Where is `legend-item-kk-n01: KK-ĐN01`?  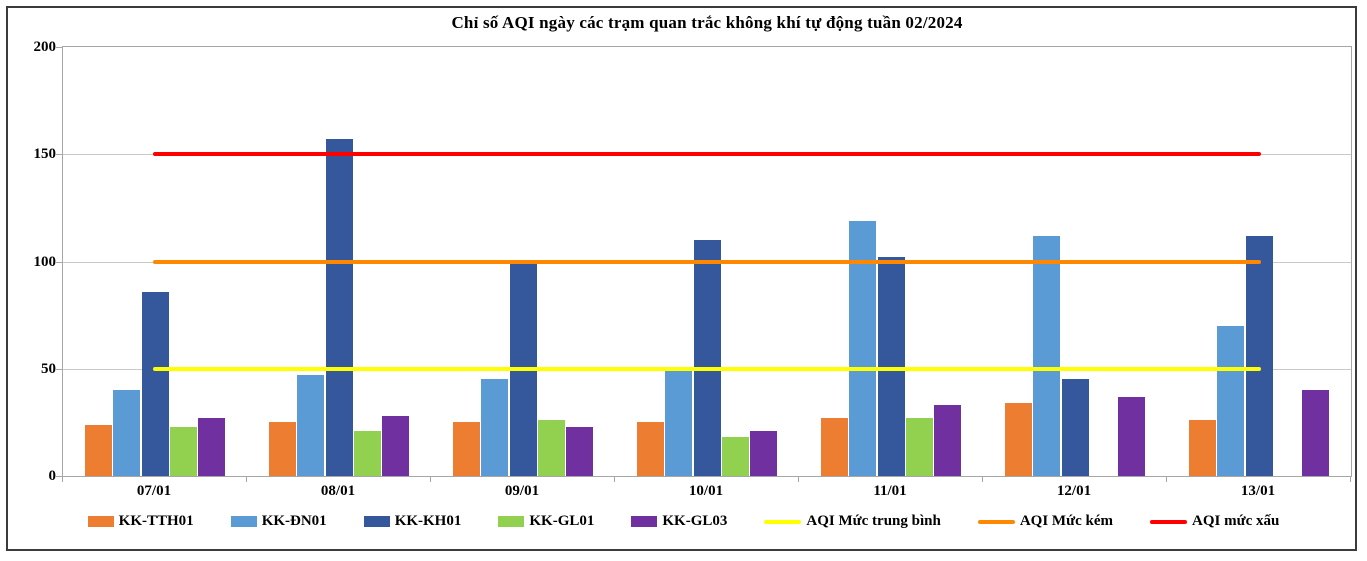
legend-item-kk-n01: KK-ĐN01 is located at coordinates (278, 521).